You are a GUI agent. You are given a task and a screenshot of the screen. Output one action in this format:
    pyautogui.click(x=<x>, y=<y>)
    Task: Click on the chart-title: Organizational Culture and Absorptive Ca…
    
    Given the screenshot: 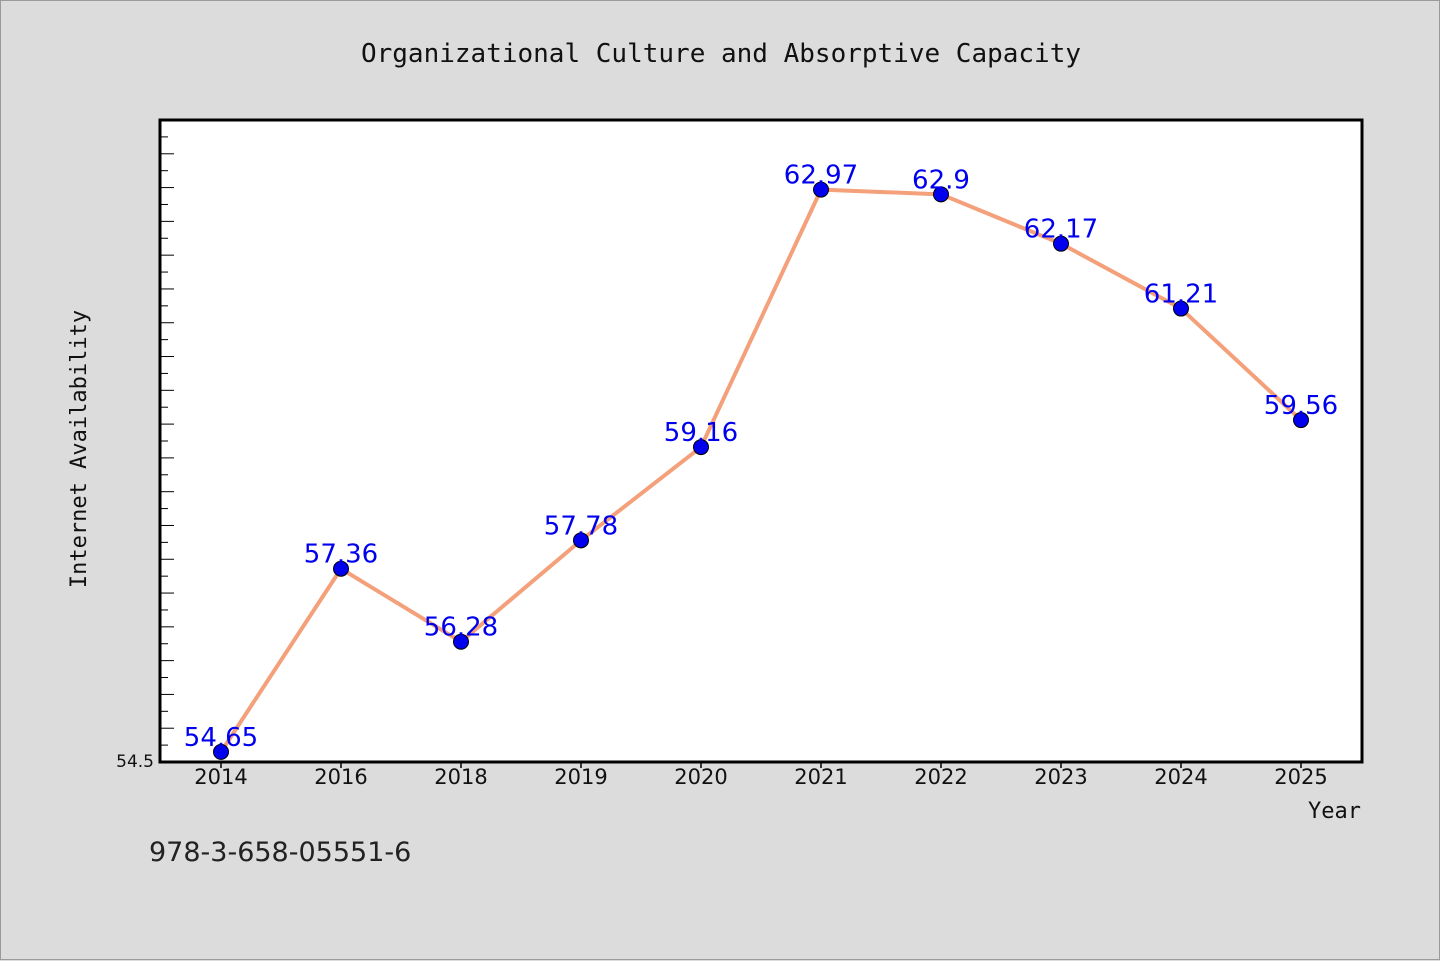 What is the action you would take?
    pyautogui.click(x=721, y=54)
    